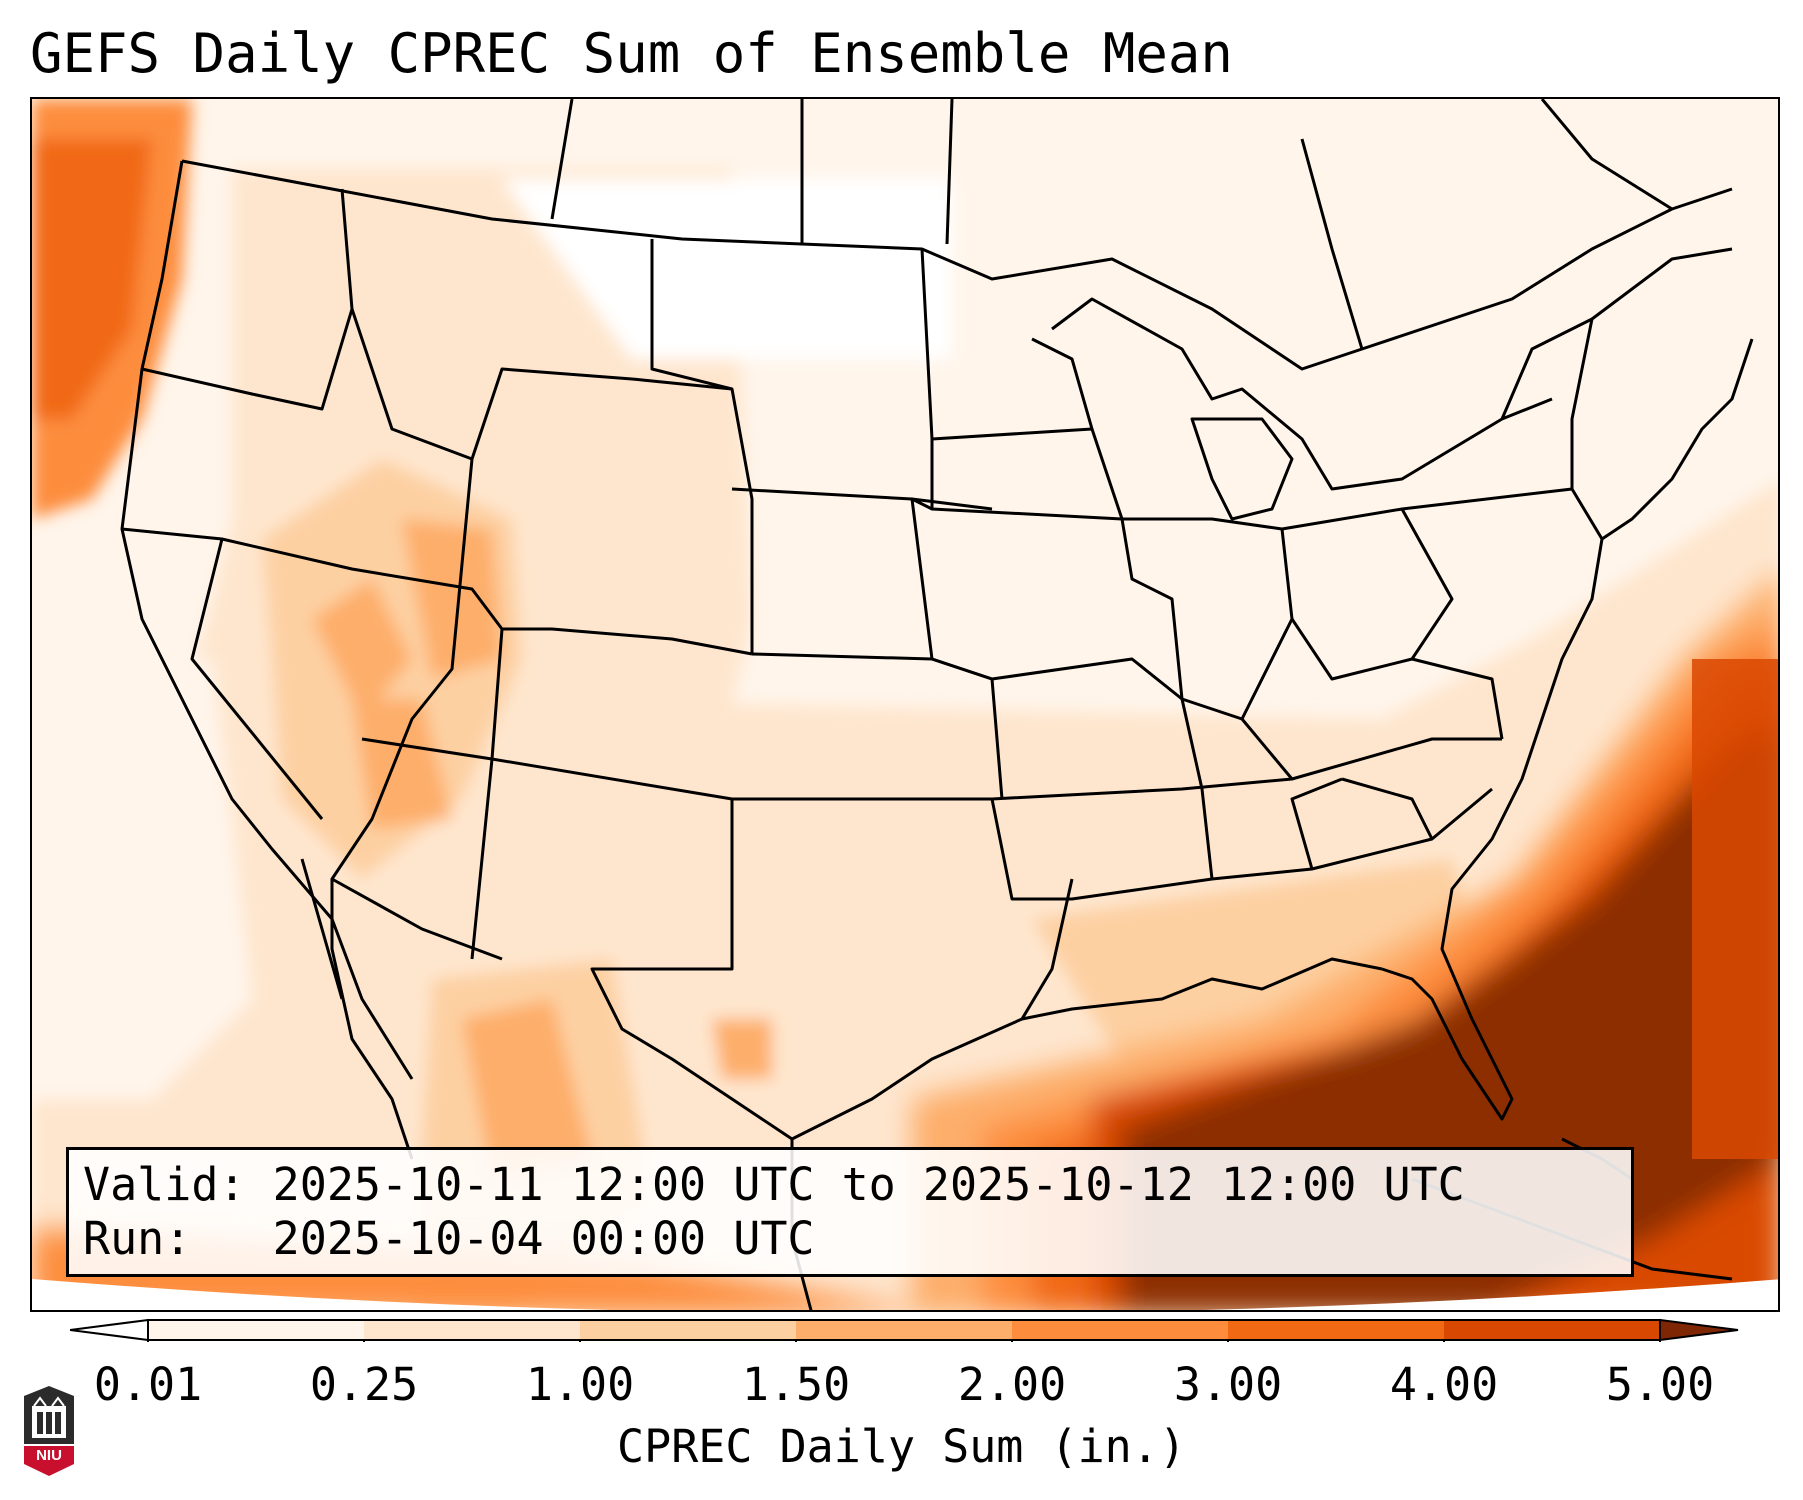 The height and width of the screenshot is (1500, 1803). What do you see at coordinates (1012, 1384) in the screenshot?
I see `colorbar-tick-label: 2.00` at bounding box center [1012, 1384].